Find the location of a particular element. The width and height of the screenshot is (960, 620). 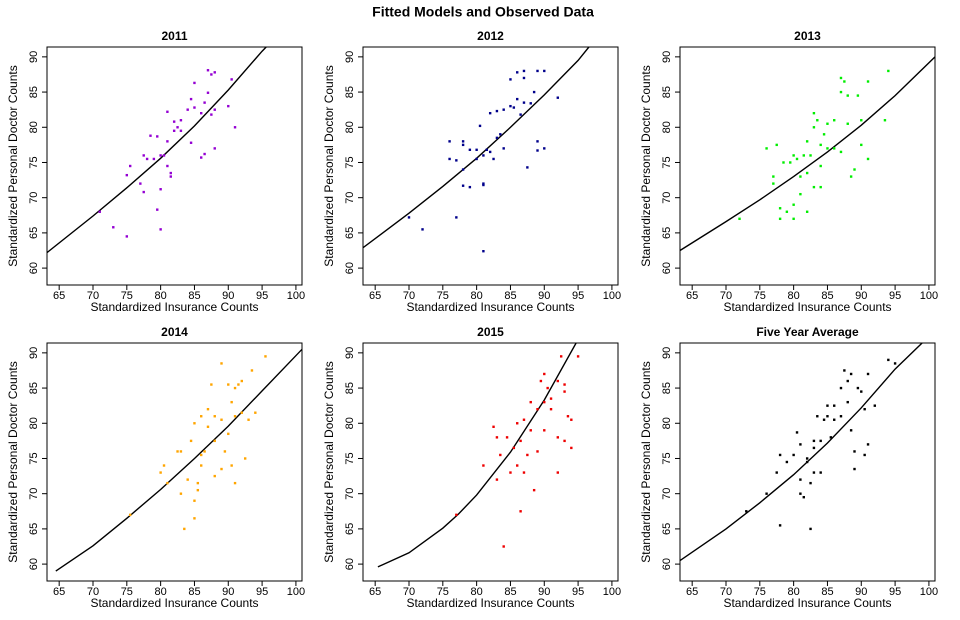

y-tick-label: 85 is located at coordinates (667, 388).